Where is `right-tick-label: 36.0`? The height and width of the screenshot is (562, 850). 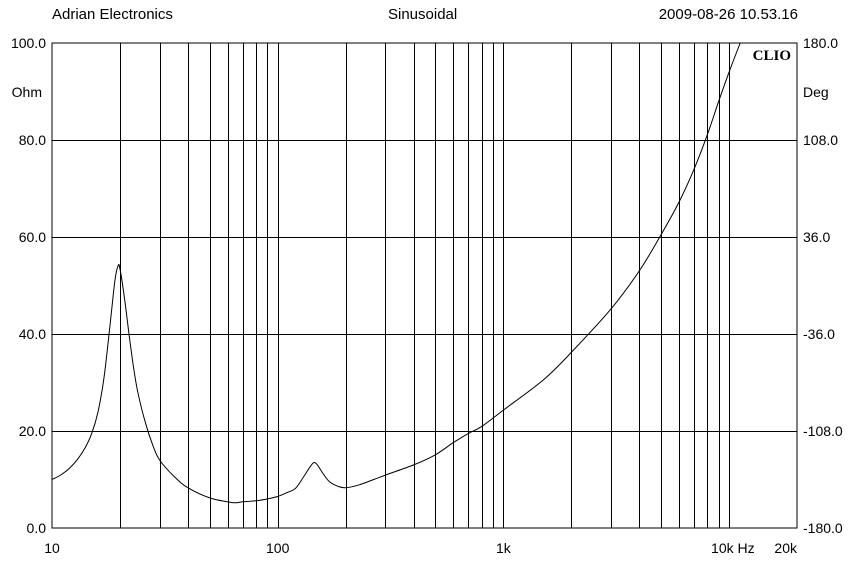 right-tick-label: 36.0 is located at coordinates (816, 237).